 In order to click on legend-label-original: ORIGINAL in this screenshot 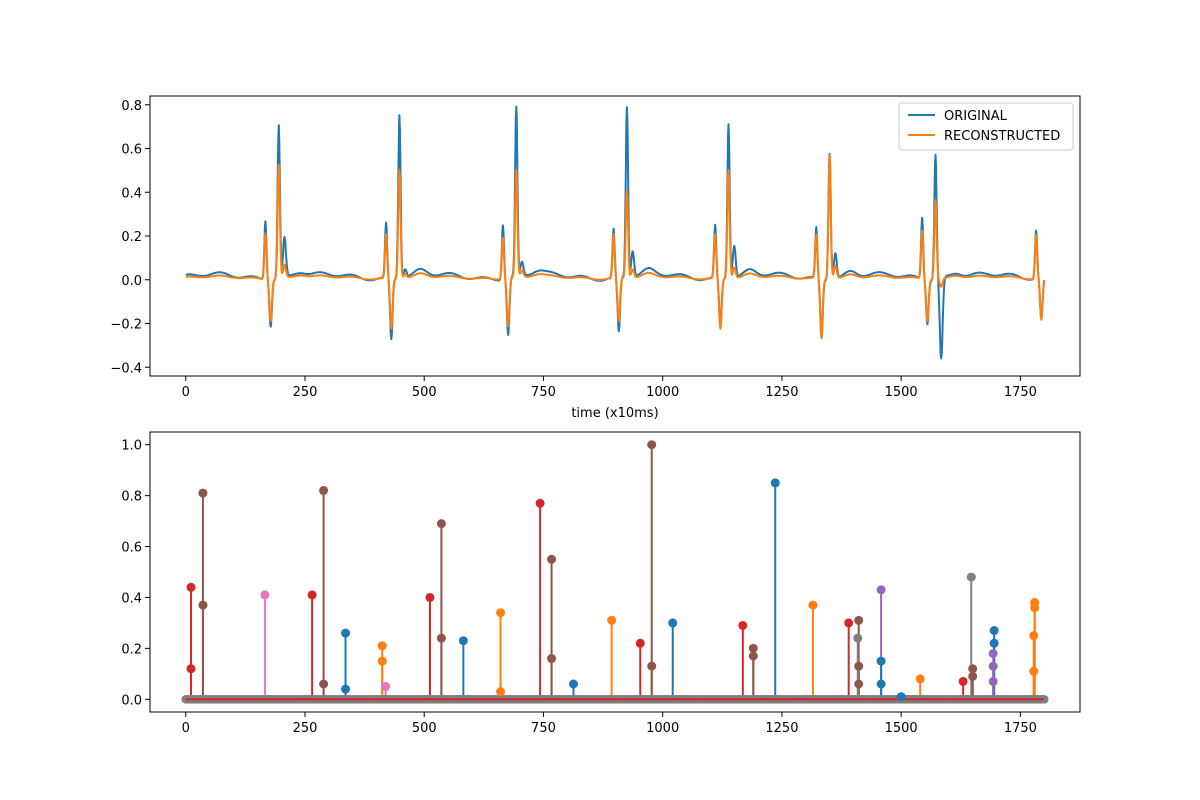, I will do `click(976, 116)`.